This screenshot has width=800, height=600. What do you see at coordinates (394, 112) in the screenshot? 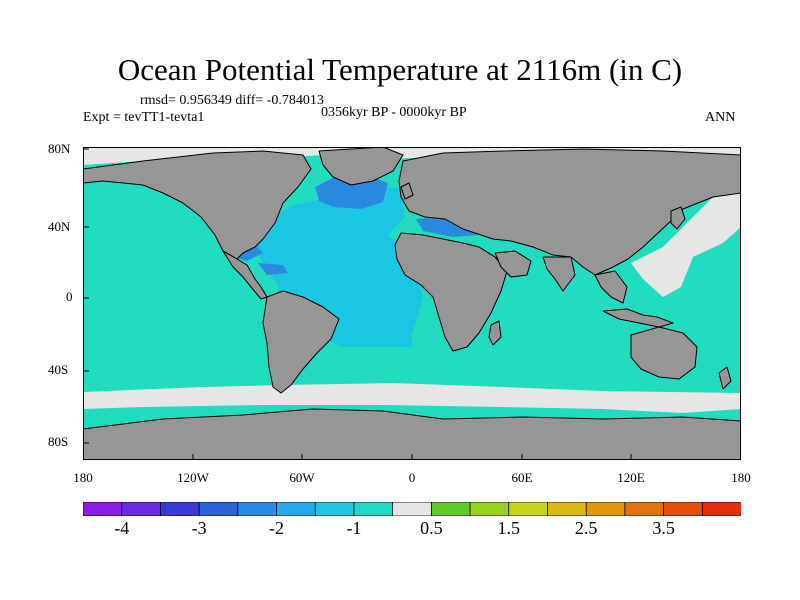
I see `period-label: 0356kyr BP - 0000kyr BP` at bounding box center [394, 112].